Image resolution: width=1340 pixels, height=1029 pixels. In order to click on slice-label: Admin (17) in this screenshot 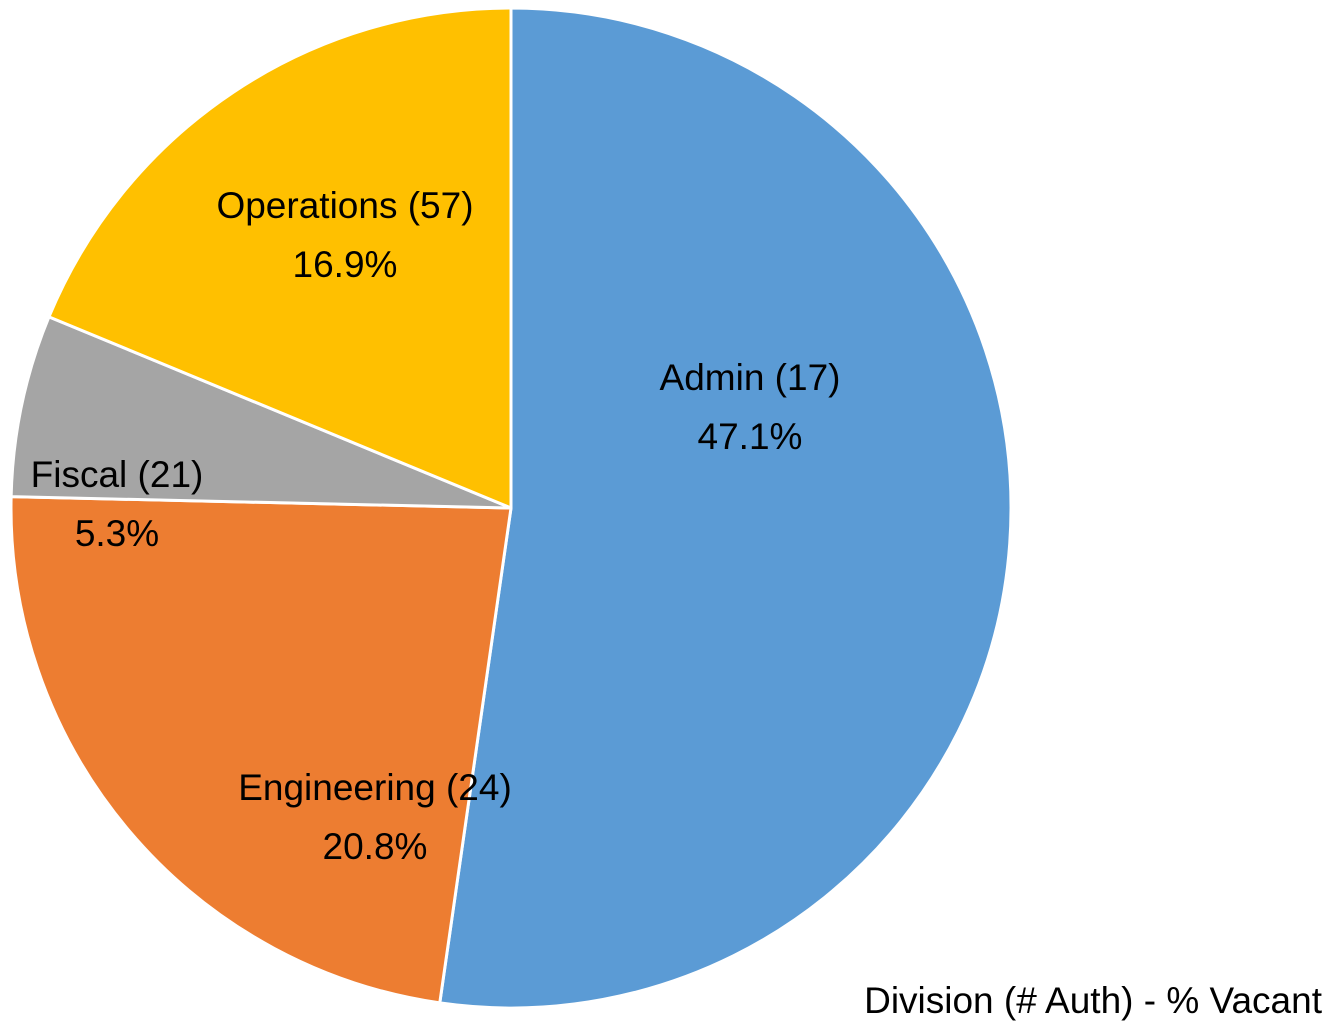, I will do `click(750, 377)`.